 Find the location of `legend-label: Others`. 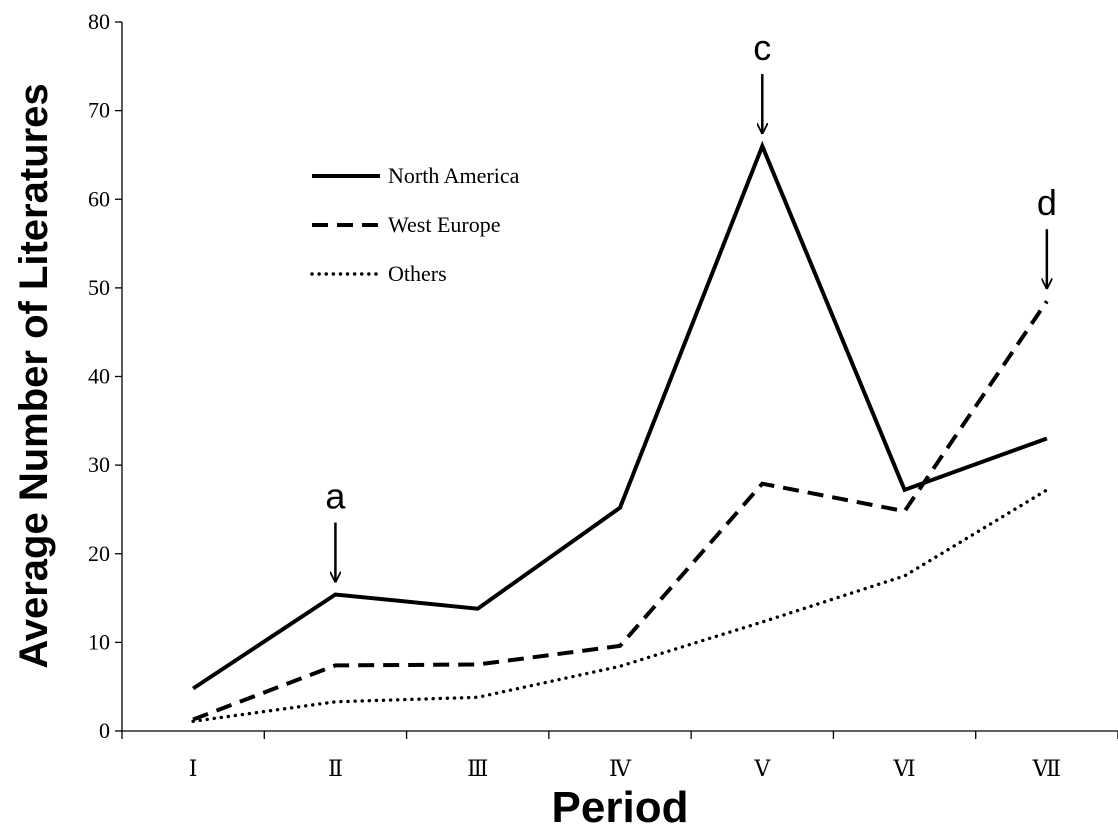

legend-label: Others is located at coordinates (417, 273).